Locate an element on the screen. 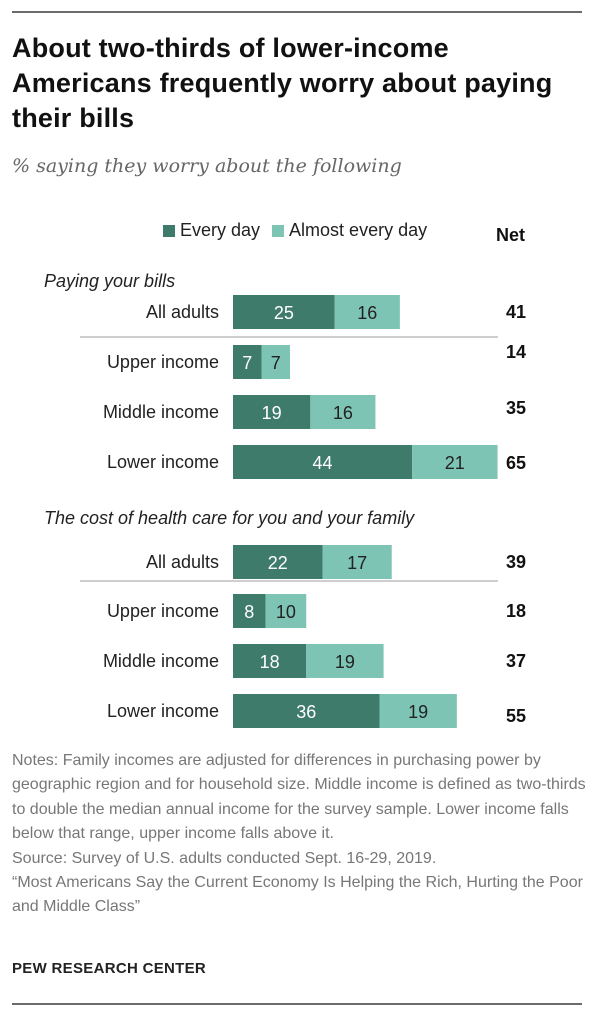 This screenshot has height=1018, width=600. net-value: 41 is located at coordinates (516, 312).